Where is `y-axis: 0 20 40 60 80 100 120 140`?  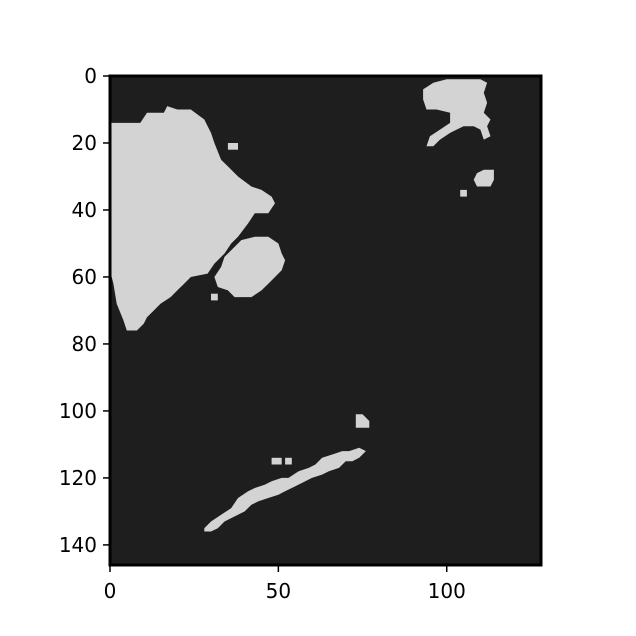 y-axis: 0 20 40 60 80 100 120 140 is located at coordinates (84, 310).